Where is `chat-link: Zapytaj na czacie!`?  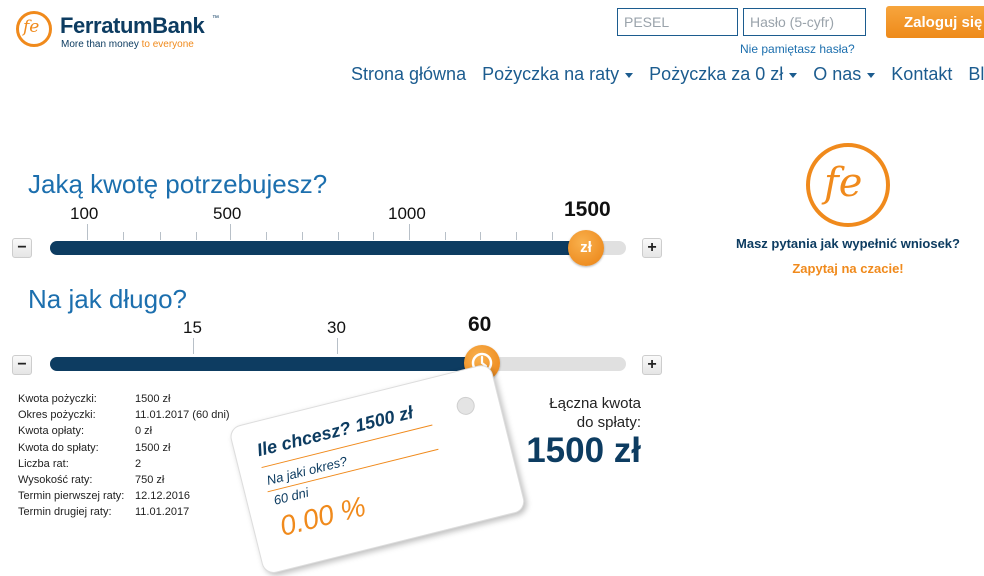
chat-link: Zapytaj na czacie! is located at coordinates (848, 268).